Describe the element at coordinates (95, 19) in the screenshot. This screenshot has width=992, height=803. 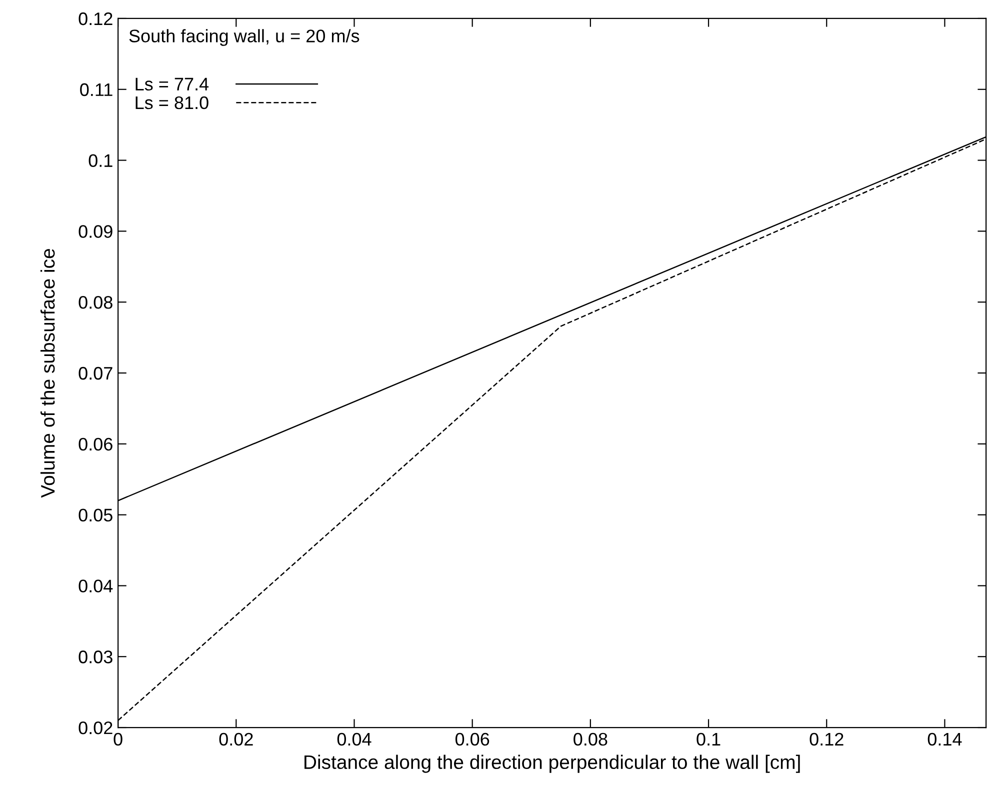
I see `y-tick-label: 0.12` at that location.